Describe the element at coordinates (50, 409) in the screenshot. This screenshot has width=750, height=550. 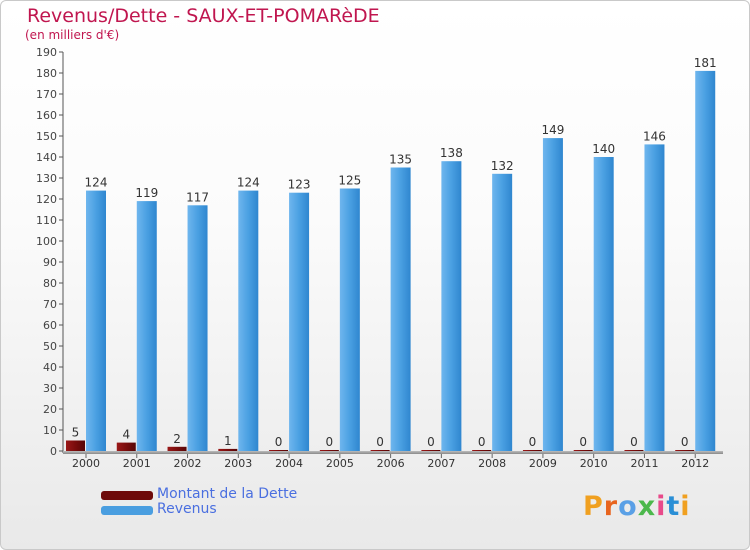
I see `y-tick-label: 20` at that location.